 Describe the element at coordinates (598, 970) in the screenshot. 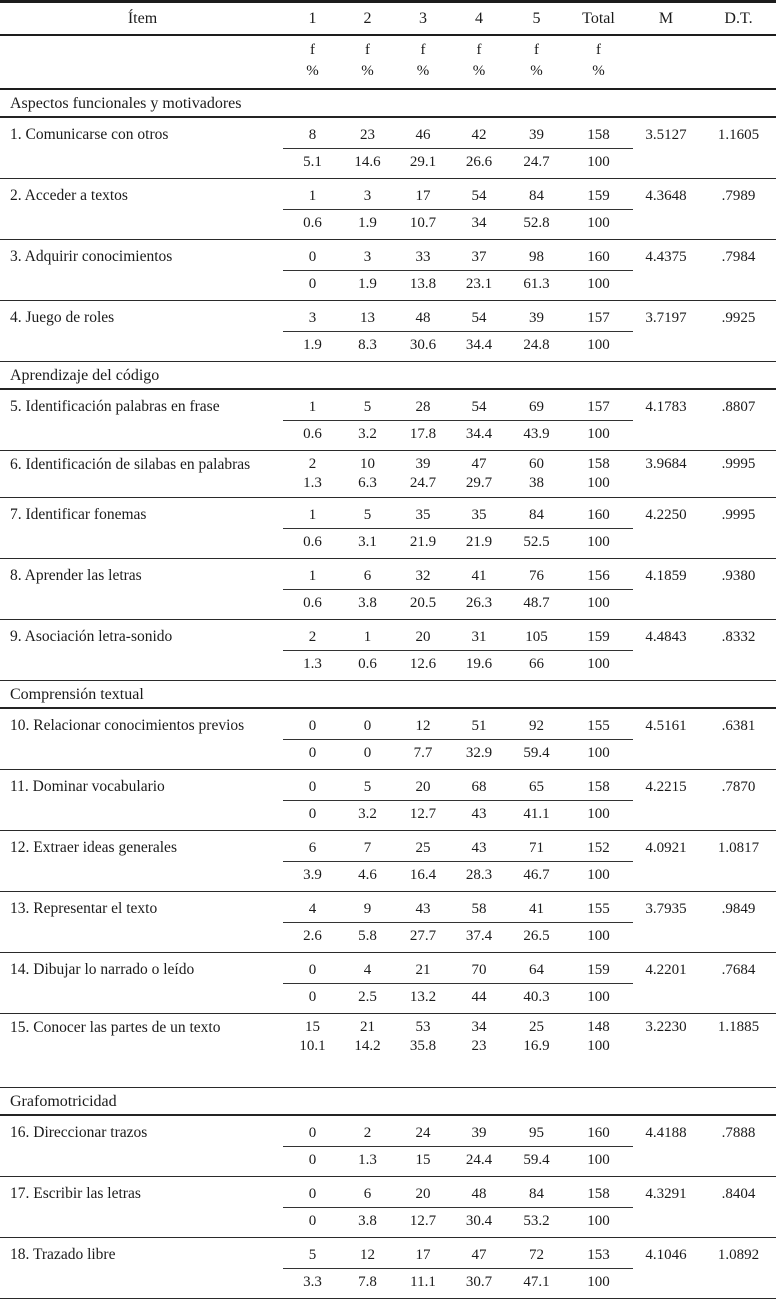

I see `f-value: 159` at that location.